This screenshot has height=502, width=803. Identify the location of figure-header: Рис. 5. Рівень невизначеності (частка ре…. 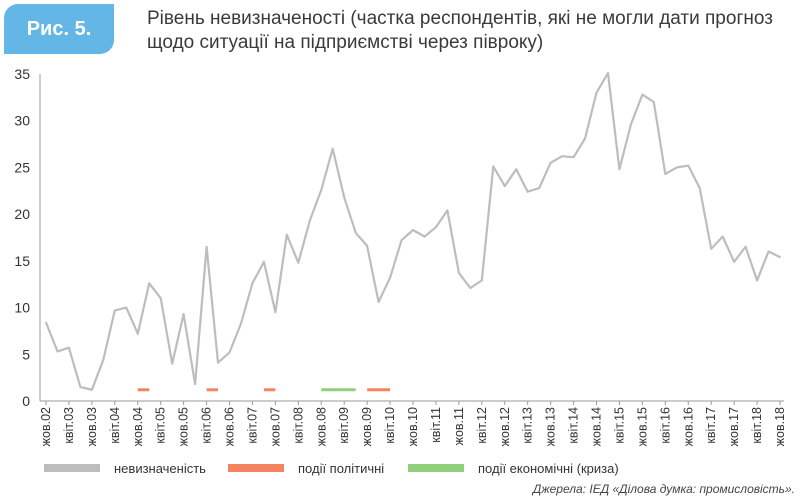
(401, 31).